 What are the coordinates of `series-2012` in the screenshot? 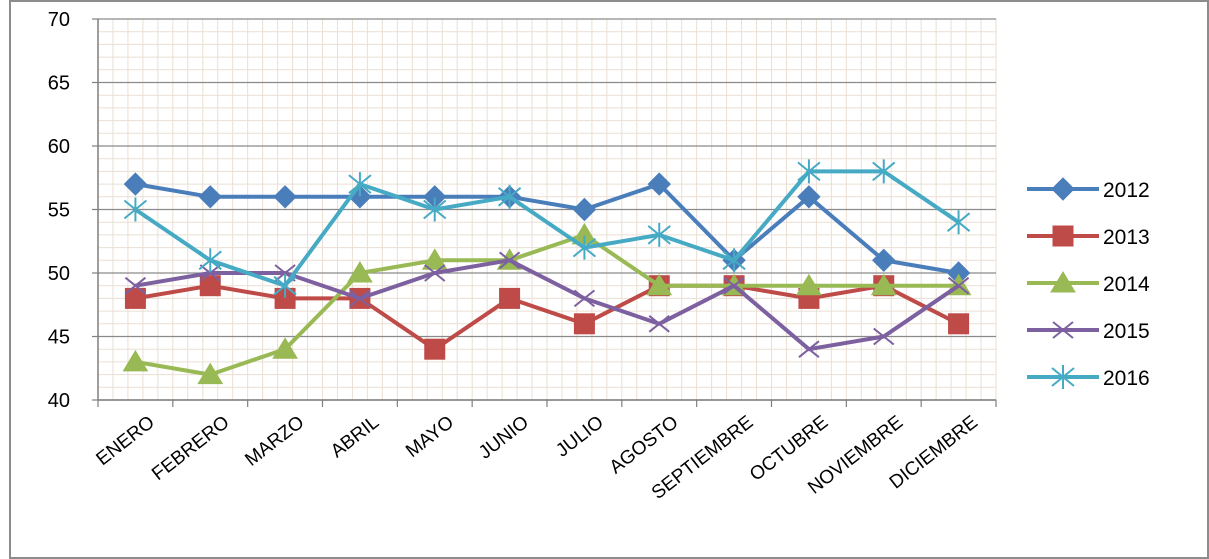 It's located at (547, 228).